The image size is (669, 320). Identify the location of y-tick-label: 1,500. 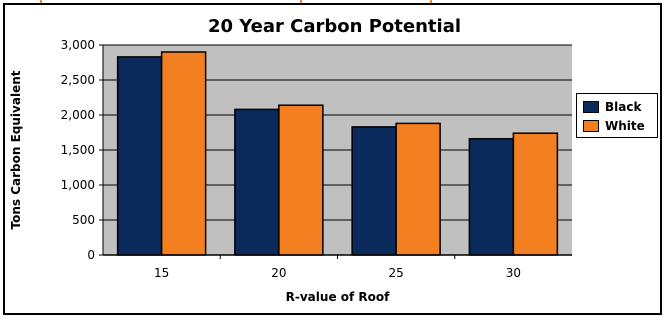
(78, 150).